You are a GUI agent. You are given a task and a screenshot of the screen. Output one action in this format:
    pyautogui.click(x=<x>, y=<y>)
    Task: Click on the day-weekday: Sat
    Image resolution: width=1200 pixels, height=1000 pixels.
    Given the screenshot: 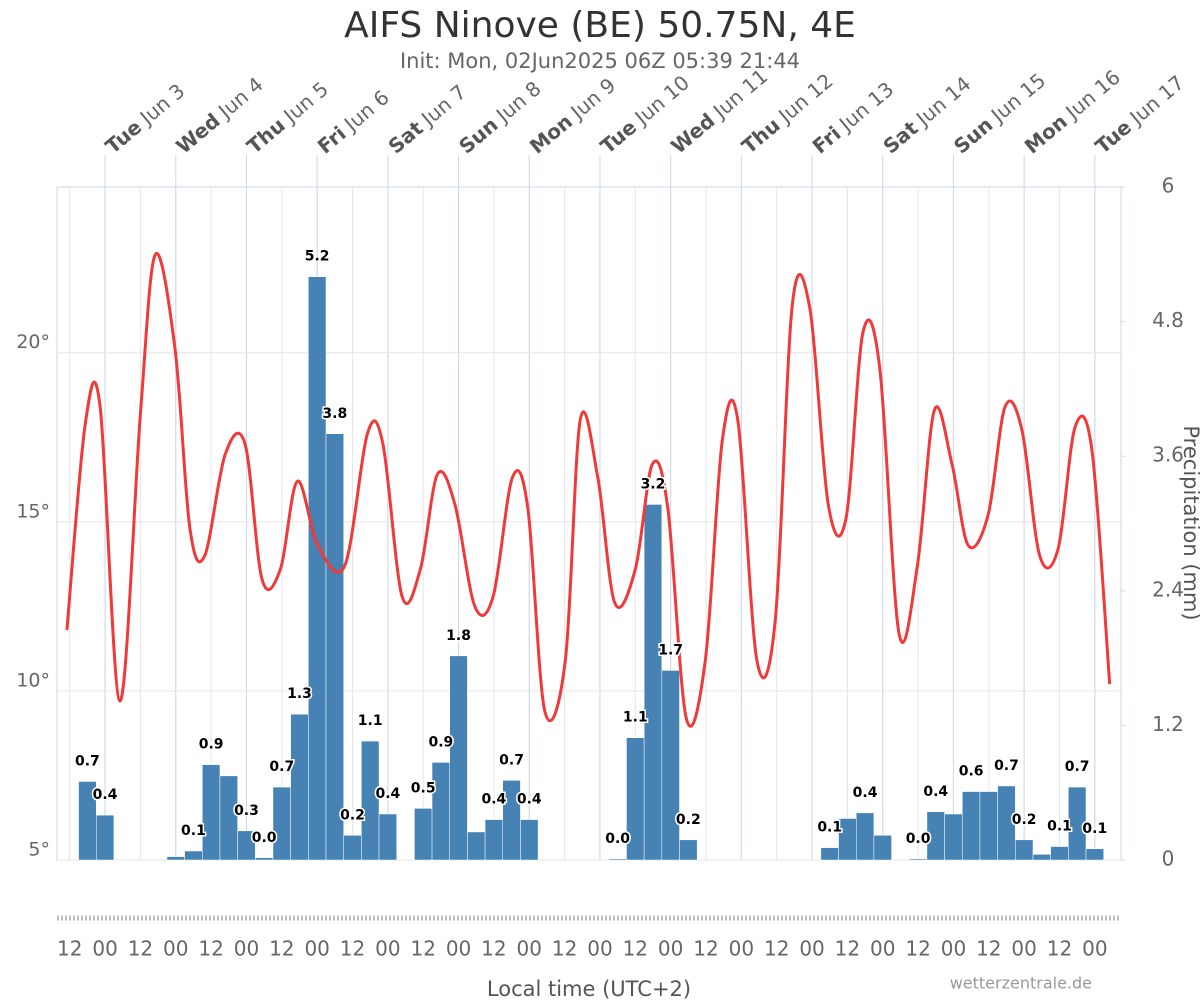 What is the action you would take?
    pyautogui.click(x=405, y=136)
    